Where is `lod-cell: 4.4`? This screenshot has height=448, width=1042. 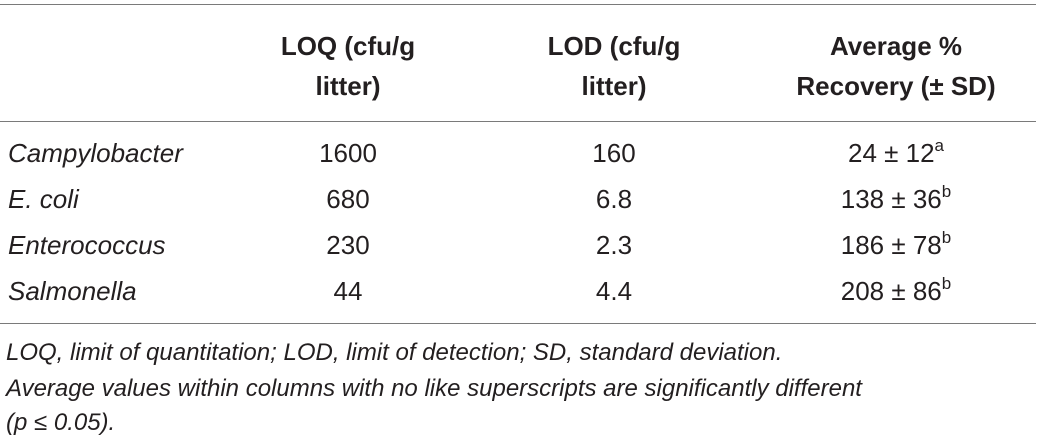
lod-cell: 4.4 is located at coordinates (614, 291).